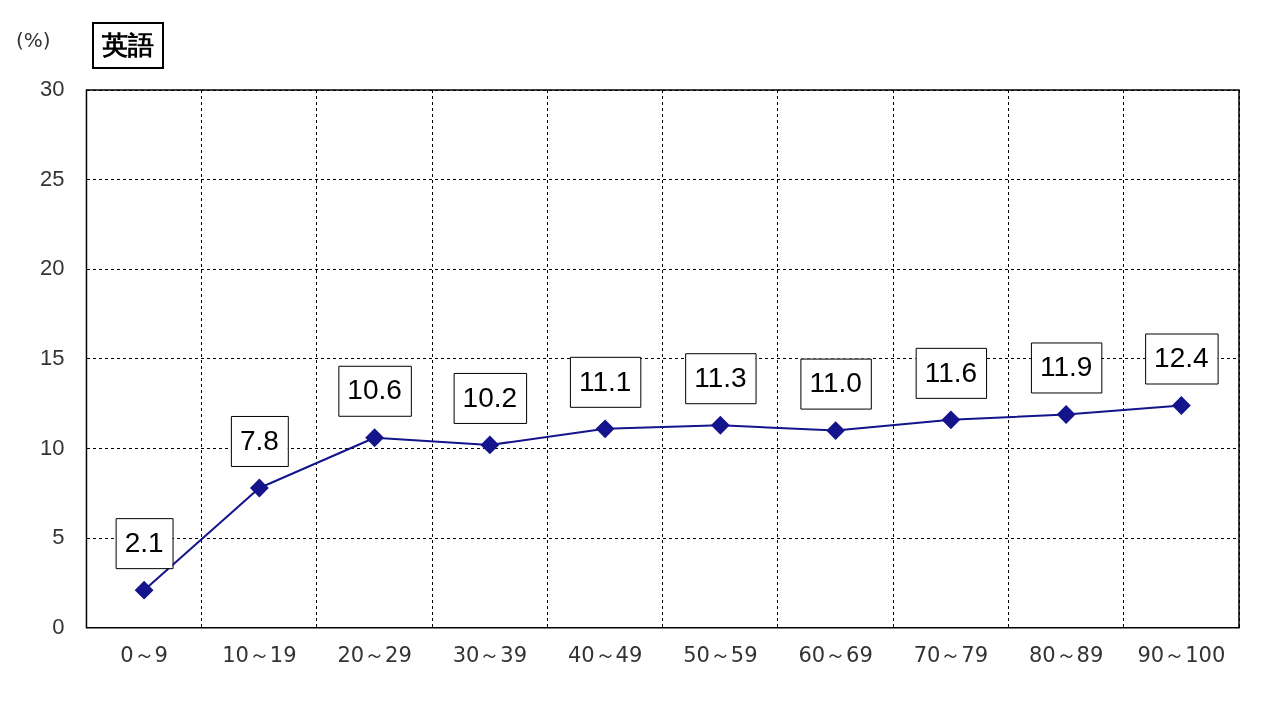 The width and height of the screenshot is (1277, 701). I want to click on y-tick-label: 20, so click(52, 268).